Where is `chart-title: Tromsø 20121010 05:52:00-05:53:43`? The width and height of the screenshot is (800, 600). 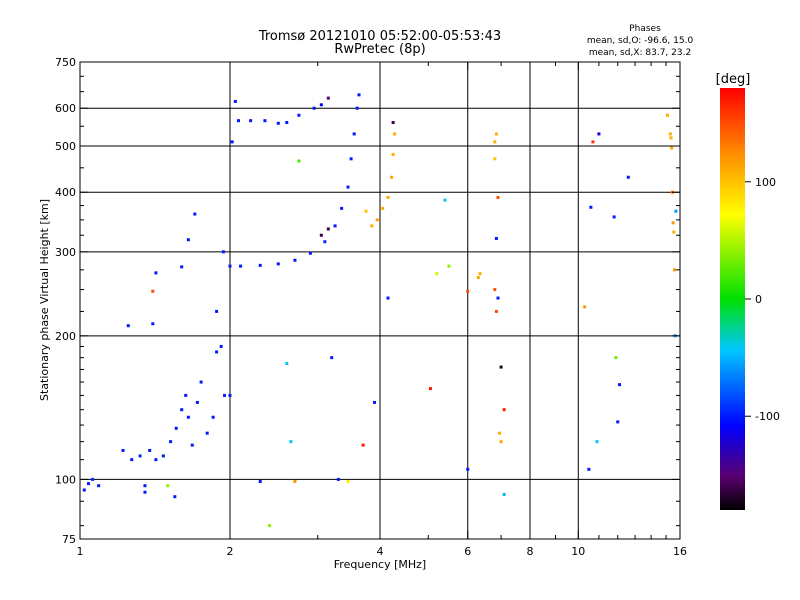 chart-title: Tromsø 20121010 05:52:00-05:53:43 is located at coordinates (379, 36).